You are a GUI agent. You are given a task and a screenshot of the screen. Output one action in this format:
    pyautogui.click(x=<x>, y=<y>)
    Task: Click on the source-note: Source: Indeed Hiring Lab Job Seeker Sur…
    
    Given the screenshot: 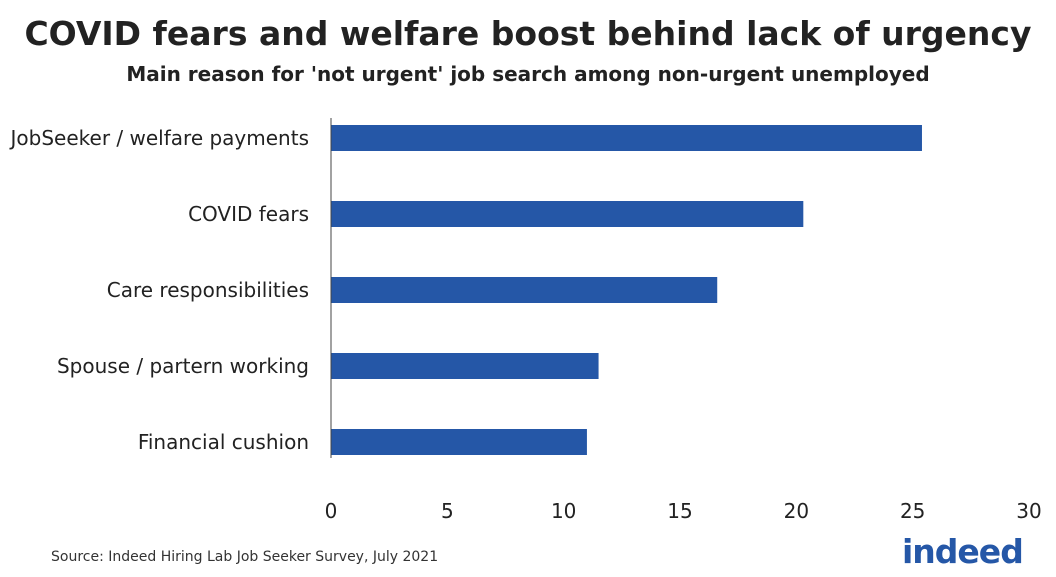 What is the action you would take?
    pyautogui.click(x=245, y=557)
    